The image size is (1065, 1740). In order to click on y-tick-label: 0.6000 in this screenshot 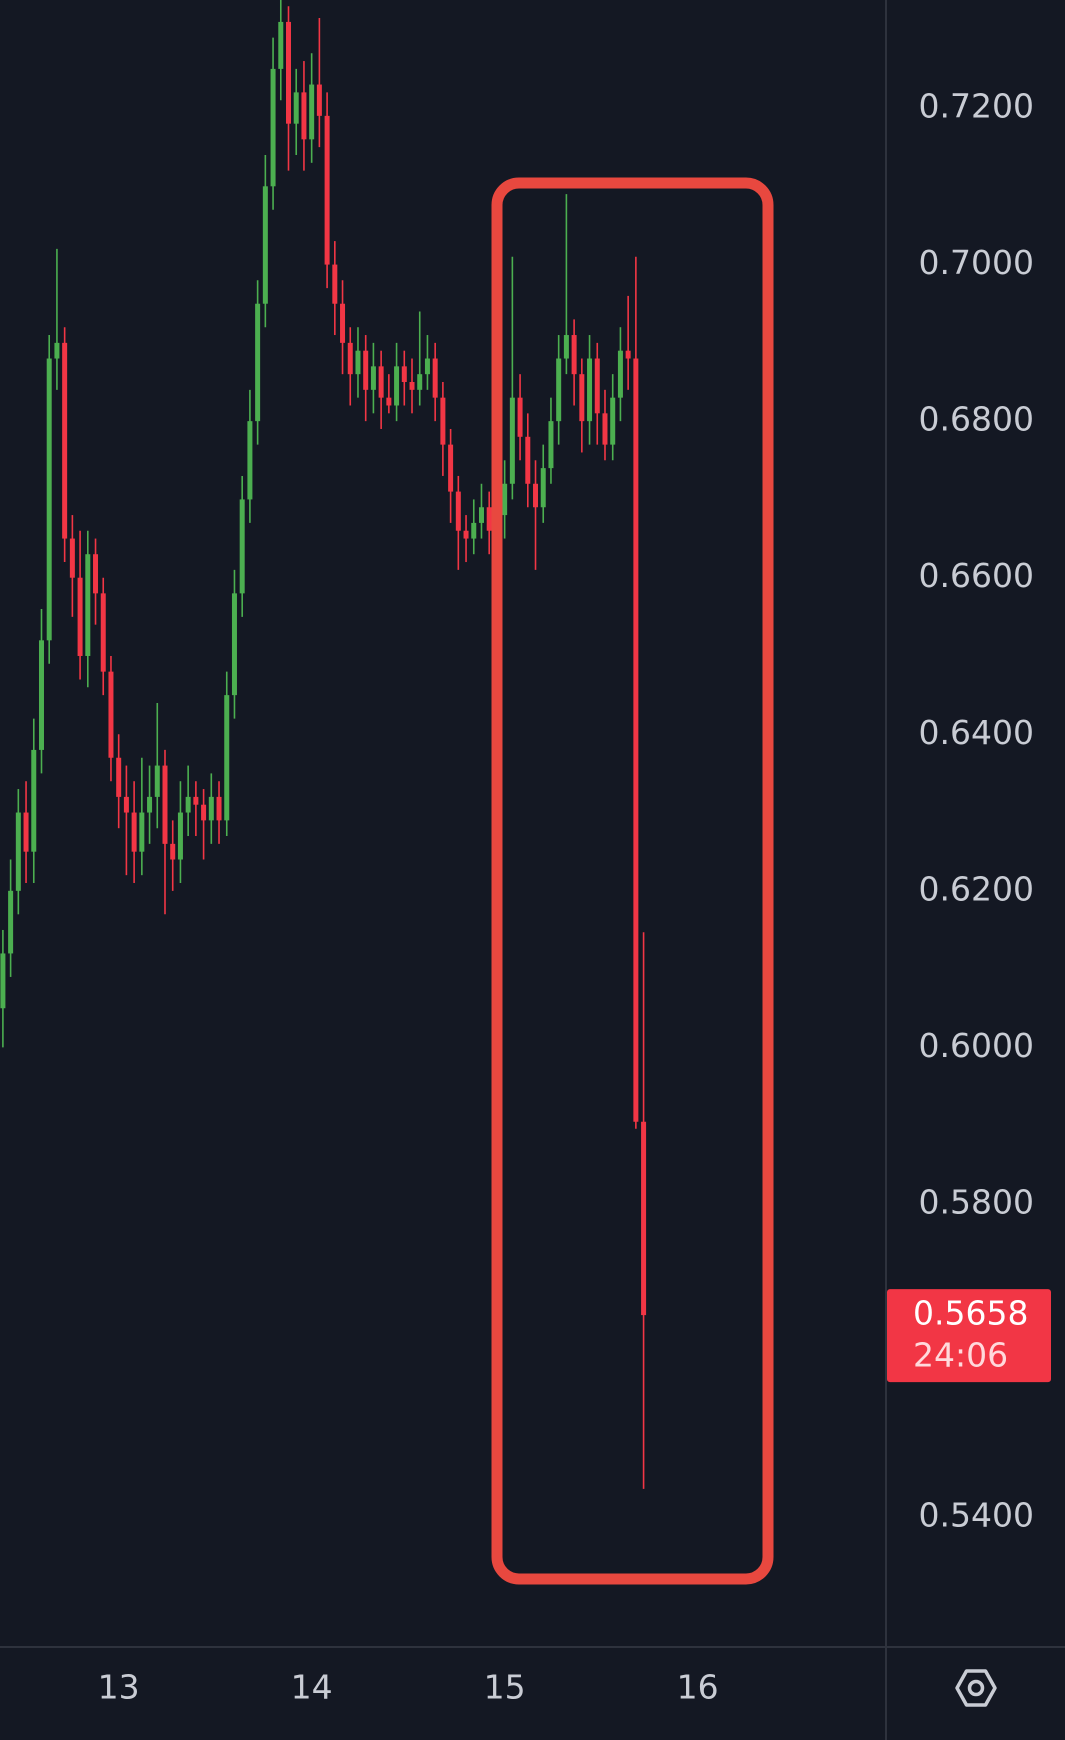, I will do `click(976, 1045)`.